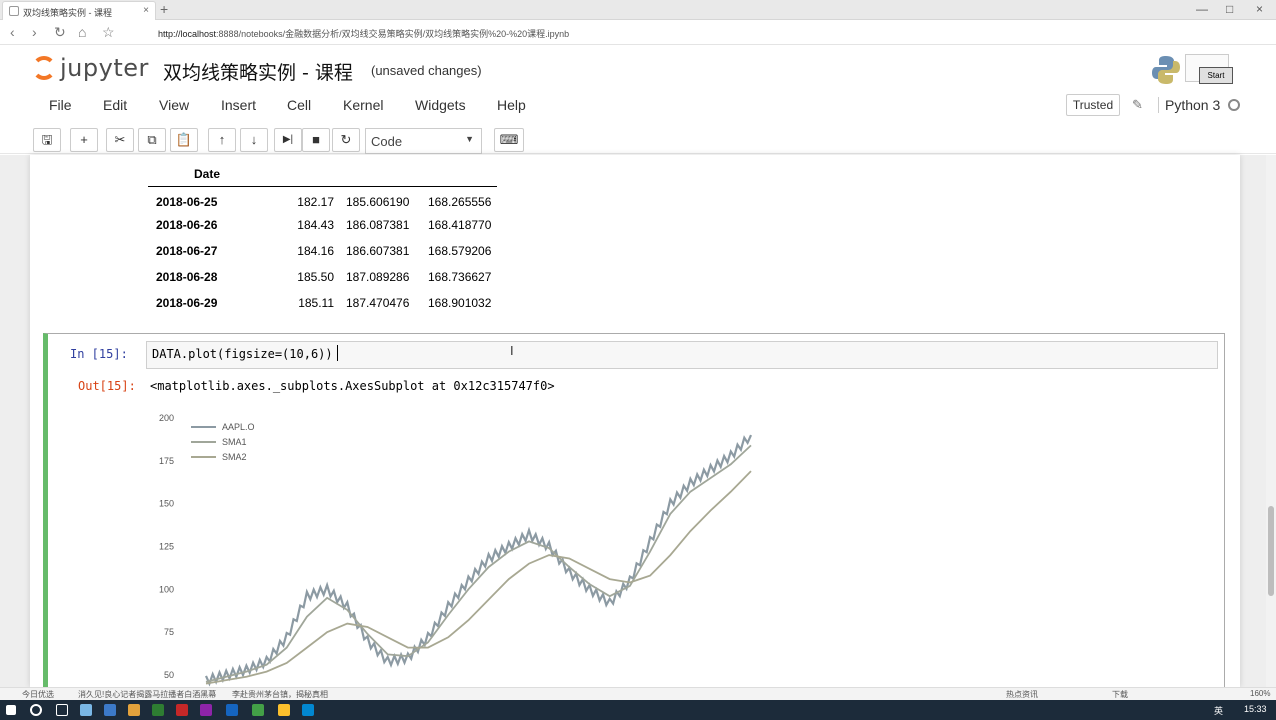 The width and height of the screenshot is (1276, 720). What do you see at coordinates (239, 105) in the screenshot?
I see `menu-insert: Insert` at bounding box center [239, 105].